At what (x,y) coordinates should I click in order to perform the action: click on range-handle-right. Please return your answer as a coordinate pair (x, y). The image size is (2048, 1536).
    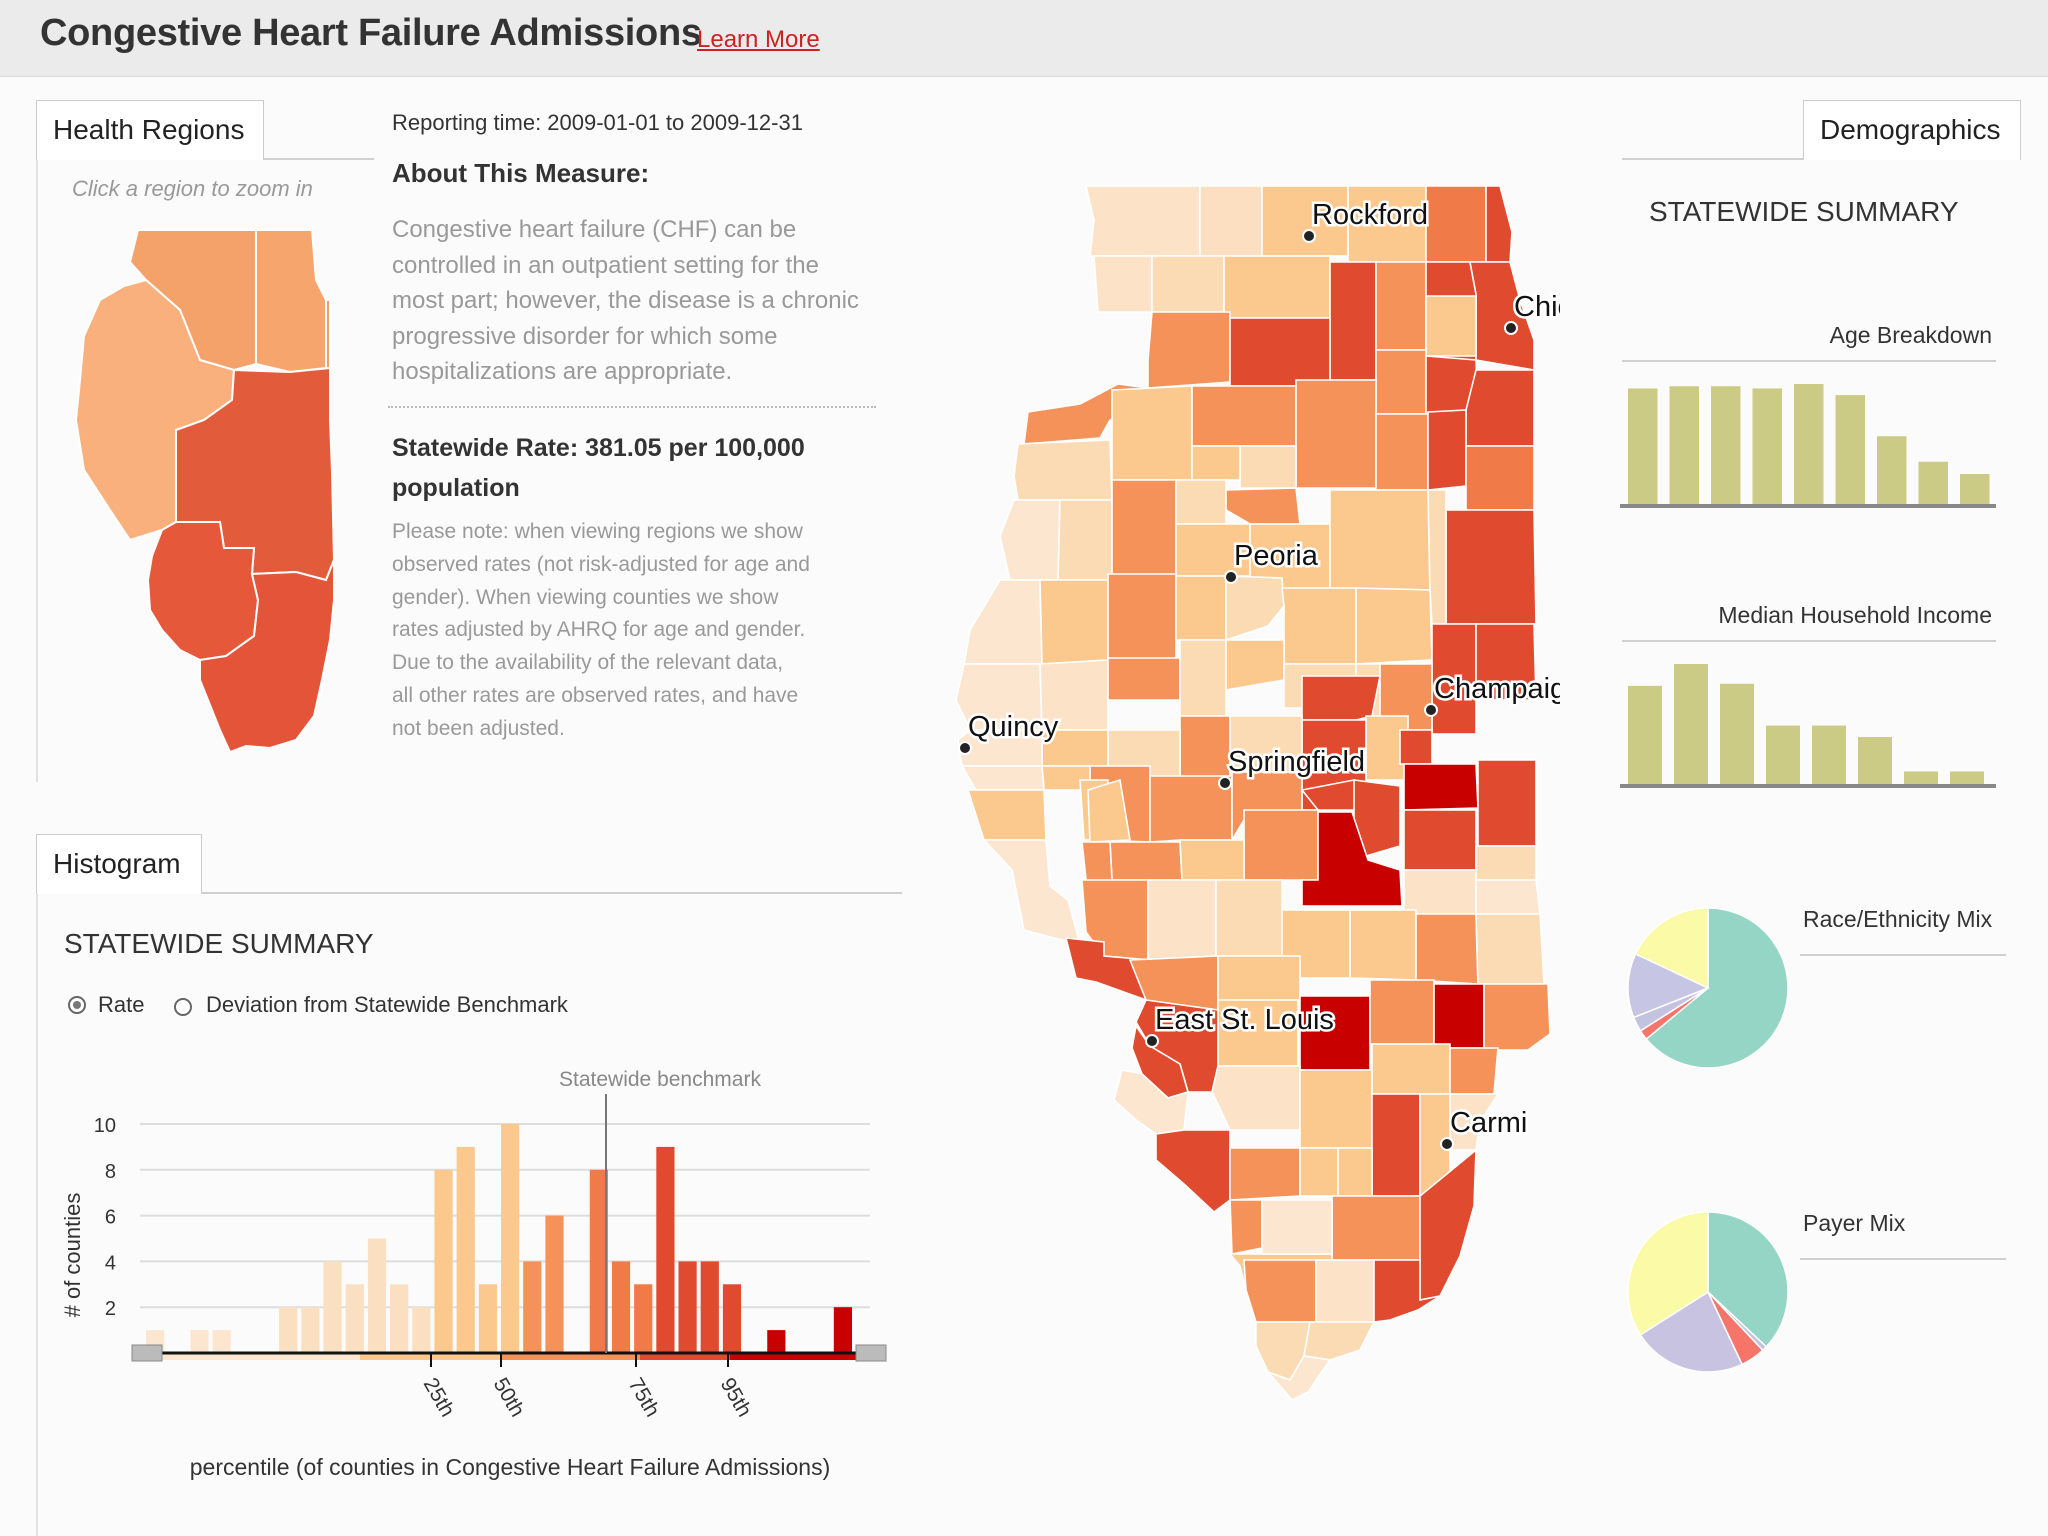
    Looking at the image, I should click on (871, 1353).